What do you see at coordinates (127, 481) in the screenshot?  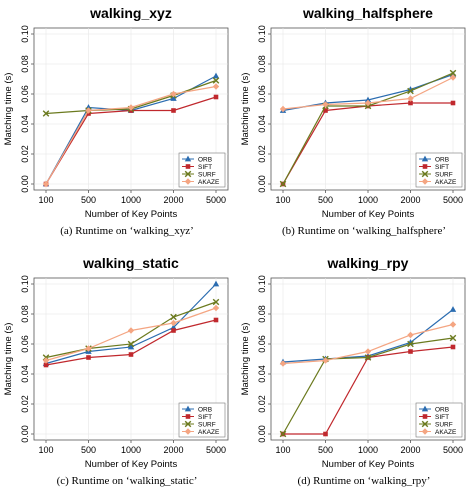 I see `panel-caption: (c) Runtime on ‘walking_static’` at bounding box center [127, 481].